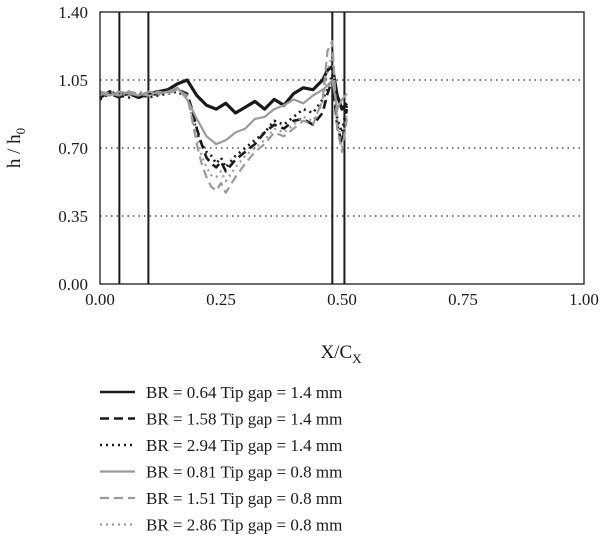 The width and height of the screenshot is (600, 538). I want to click on y-tick-label: 0.35, so click(73, 216).